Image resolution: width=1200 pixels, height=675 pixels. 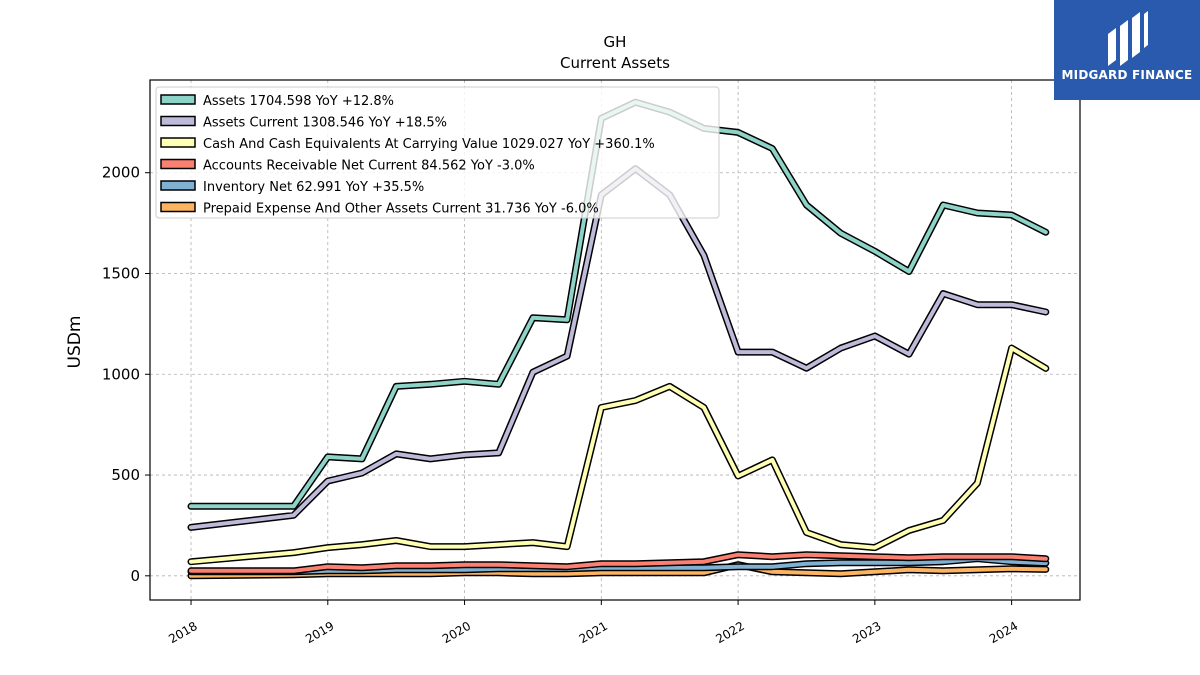 I want to click on y-tick-label: 2000, so click(x=121, y=173).